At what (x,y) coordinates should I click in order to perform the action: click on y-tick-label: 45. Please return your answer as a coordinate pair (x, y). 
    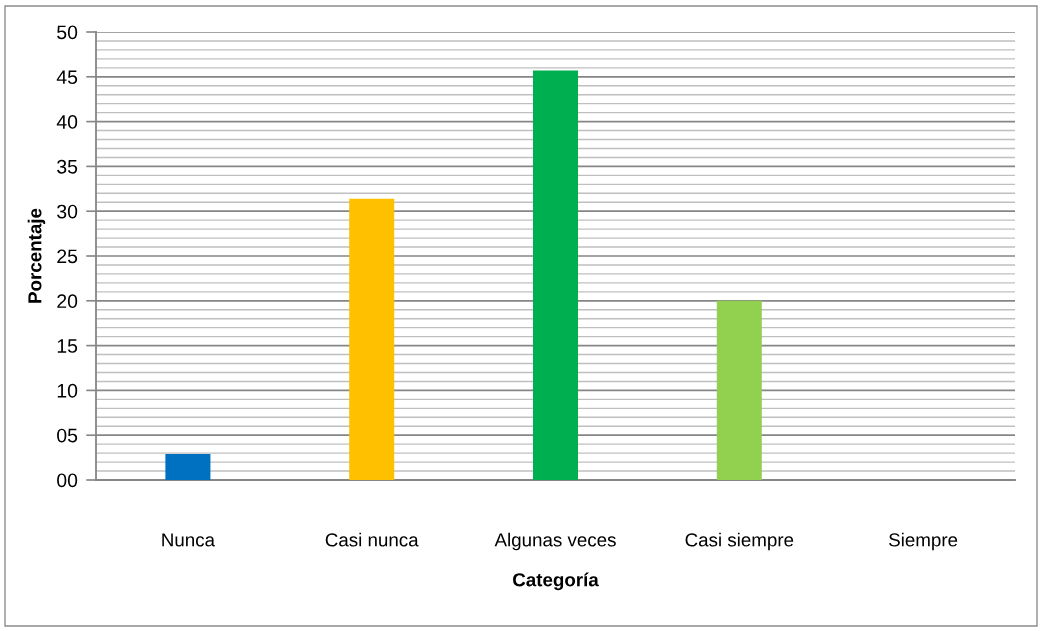
    Looking at the image, I should click on (67, 77).